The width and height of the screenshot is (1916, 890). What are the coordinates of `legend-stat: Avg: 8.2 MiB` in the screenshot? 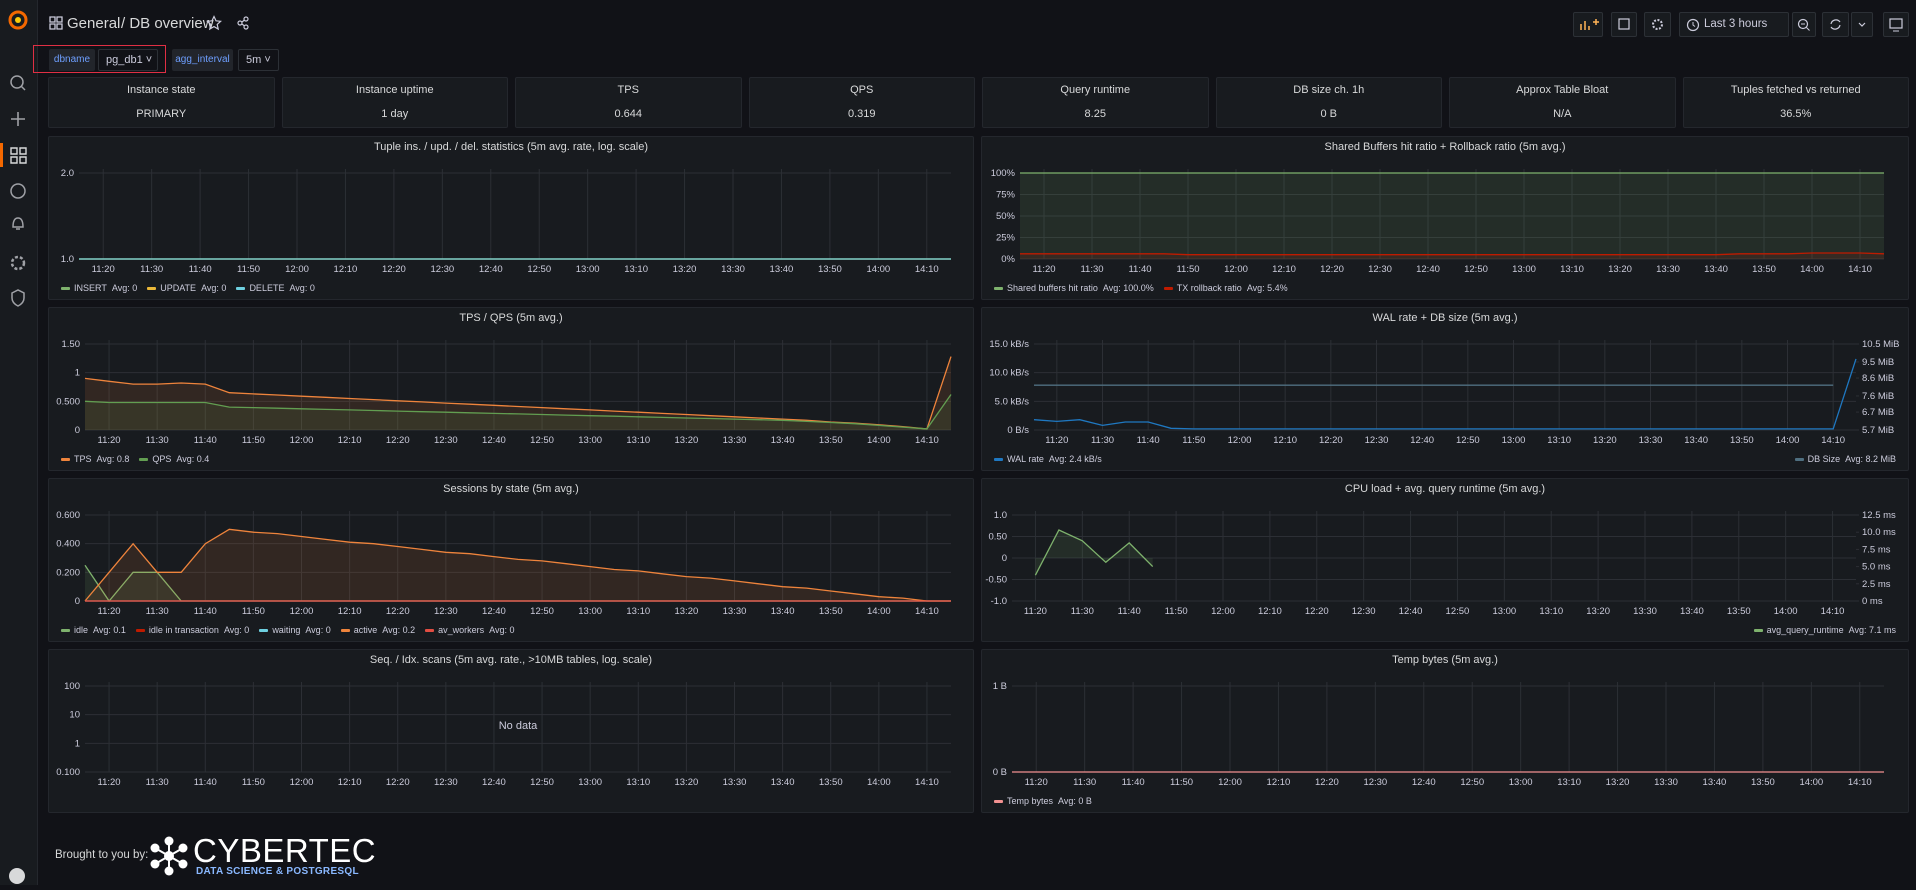 It's located at (1870, 459).